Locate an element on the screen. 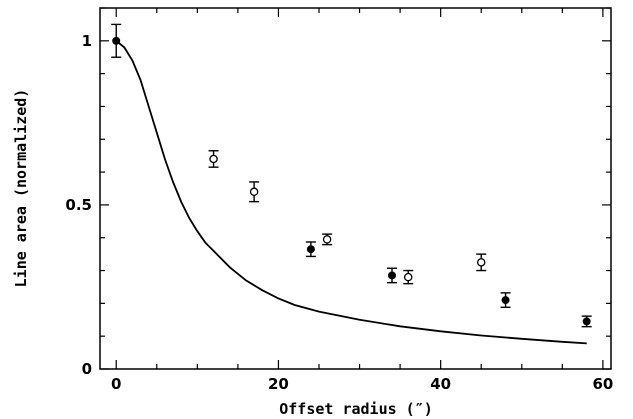  x-tick-label: 40 is located at coordinates (440, 384).